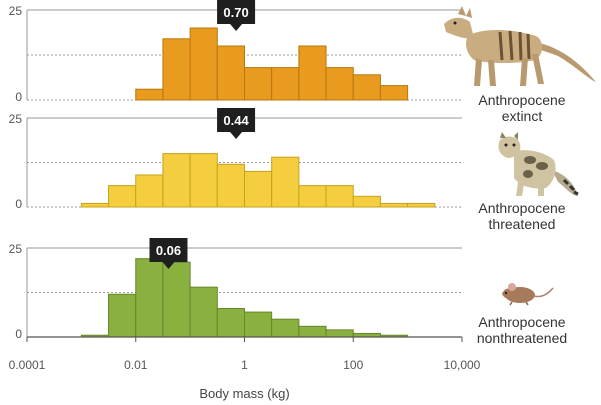 This screenshot has width=601, height=405. I want to click on panel-2-callout-box, so click(168, 253).